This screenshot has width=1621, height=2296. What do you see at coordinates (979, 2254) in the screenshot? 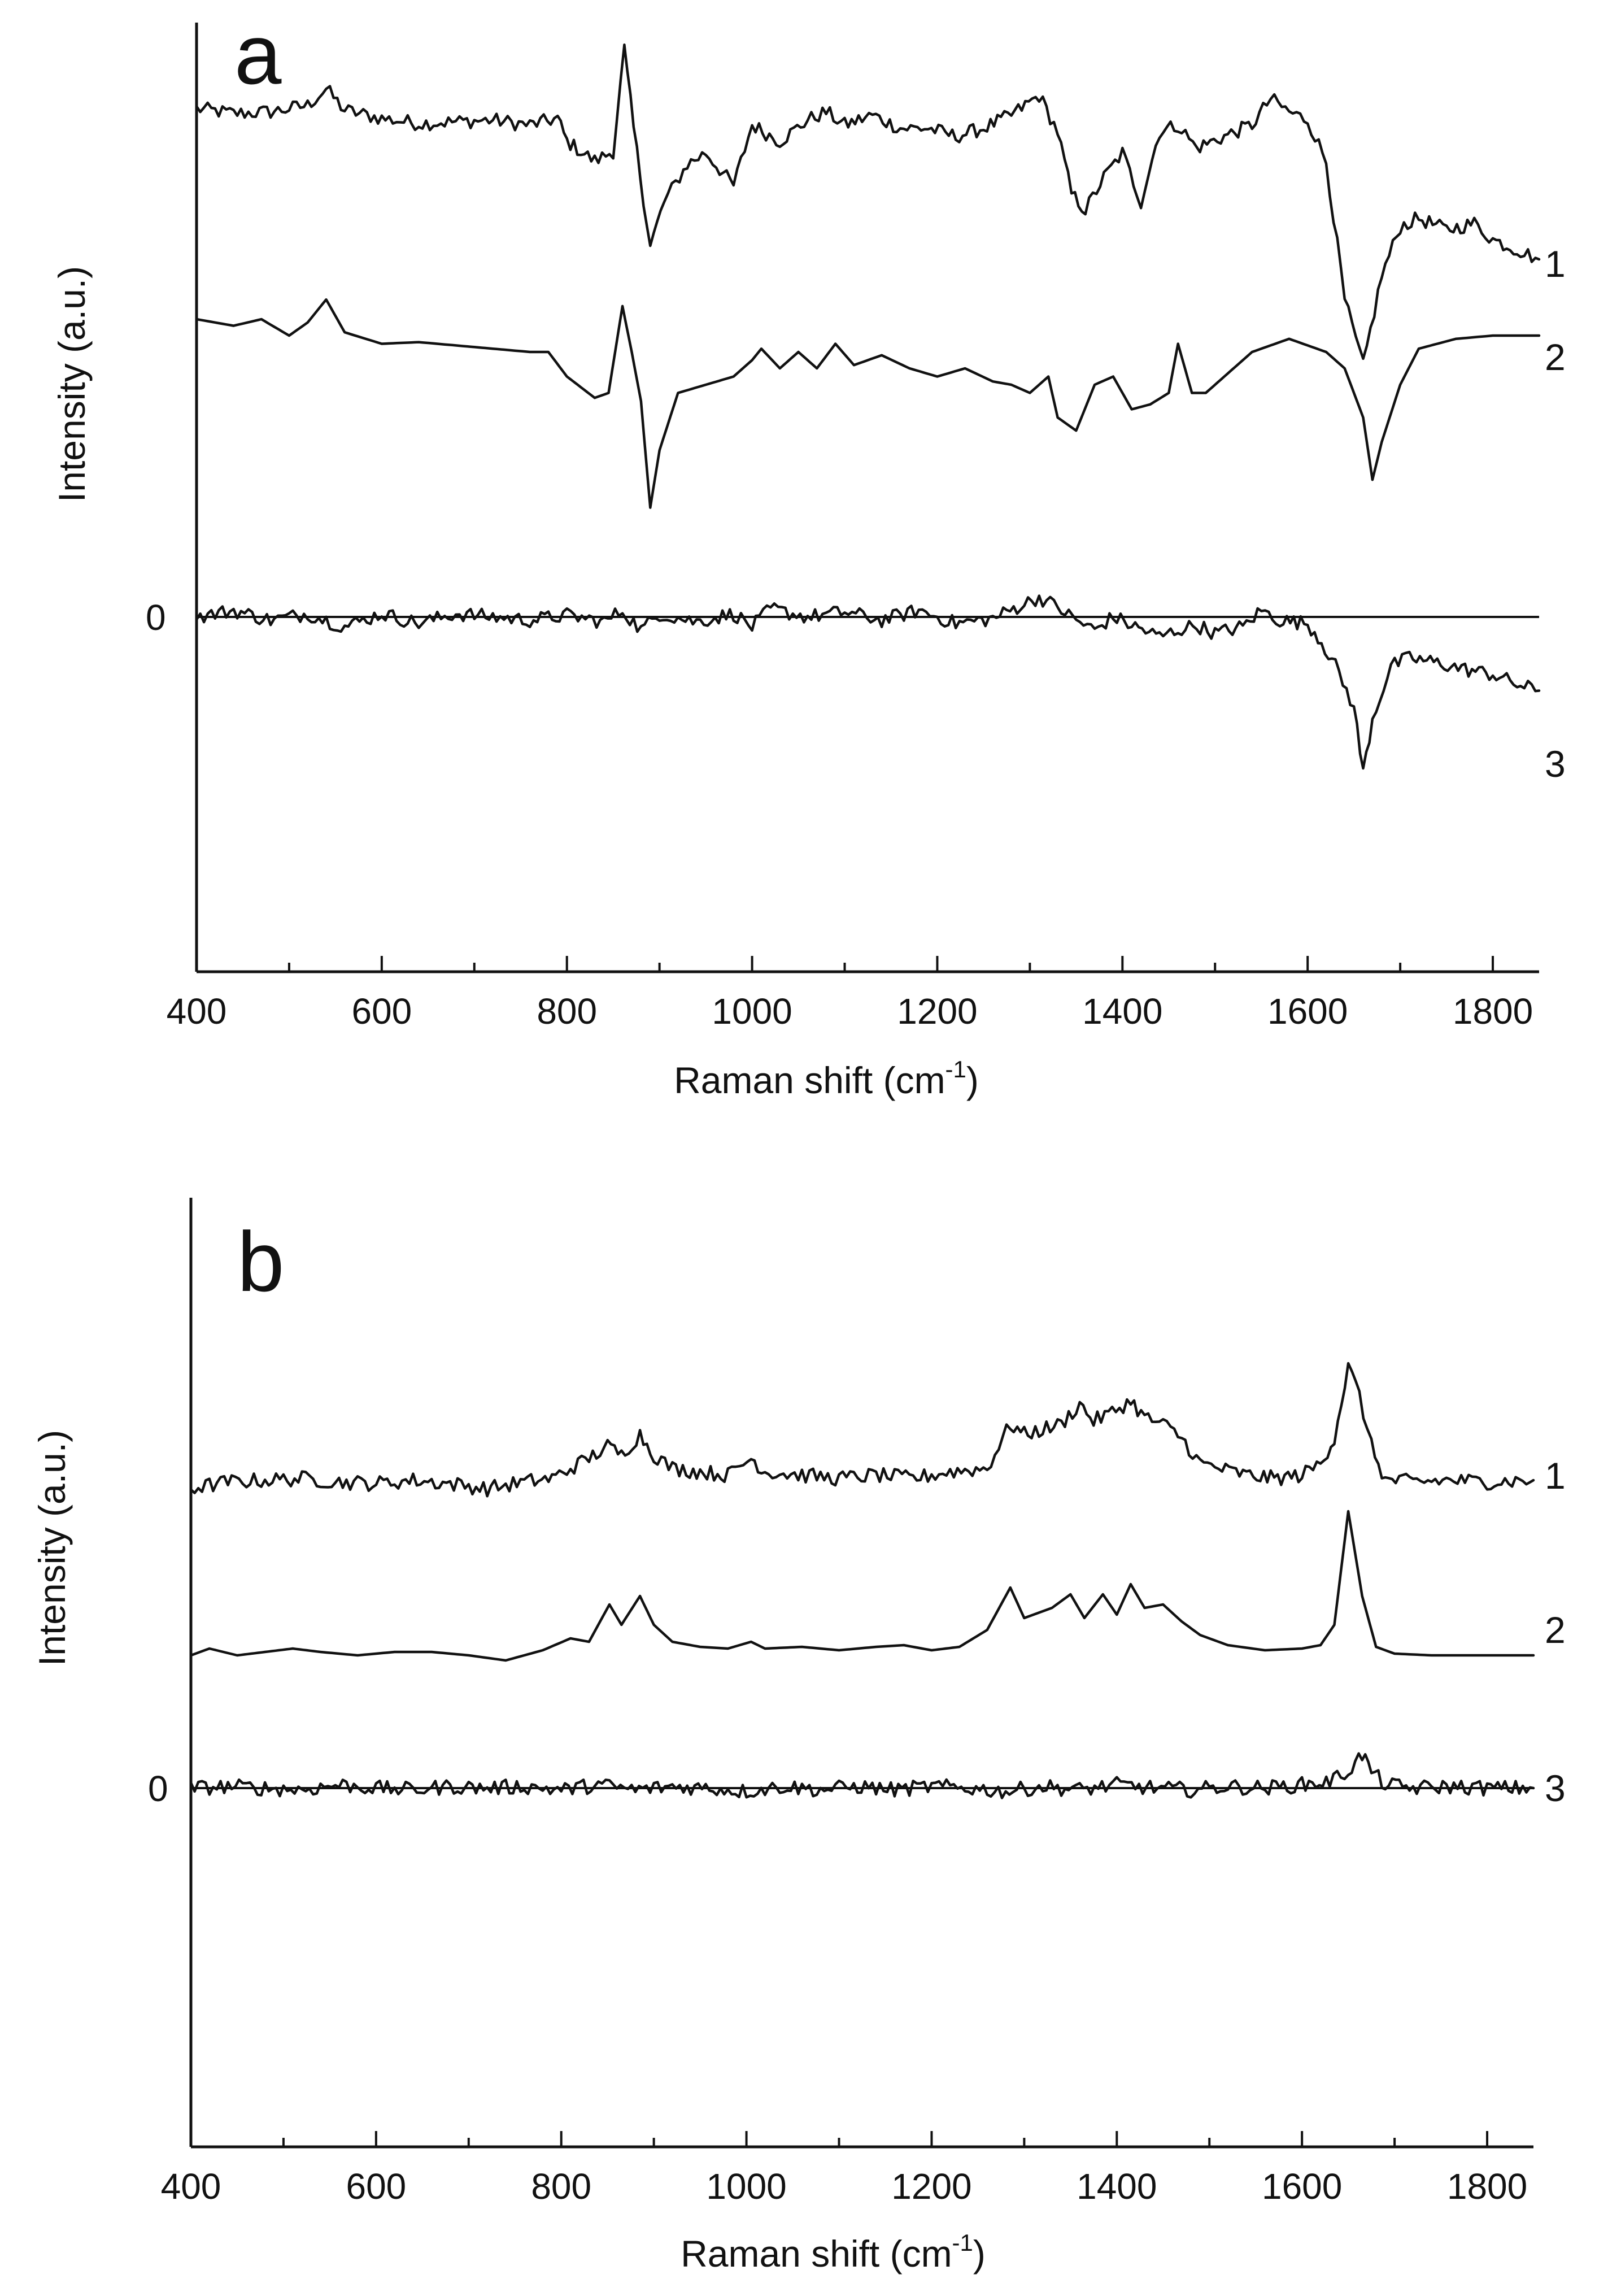
I see `panel-b-x-label-close: )` at bounding box center [979, 2254].